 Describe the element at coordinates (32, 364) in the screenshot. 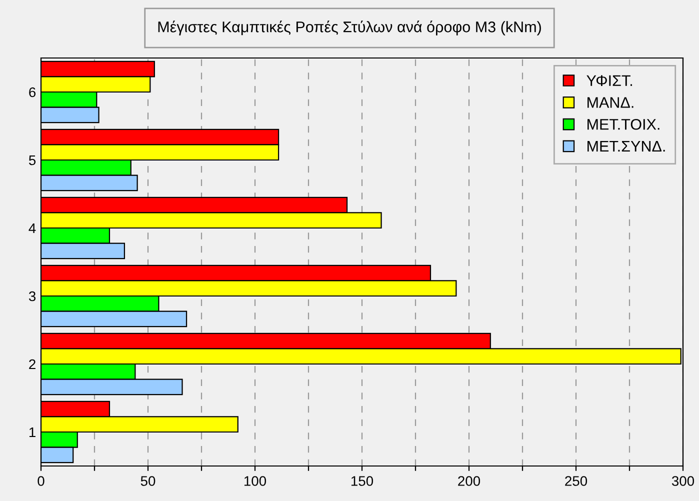

I see `y-tick-label: 2` at that location.